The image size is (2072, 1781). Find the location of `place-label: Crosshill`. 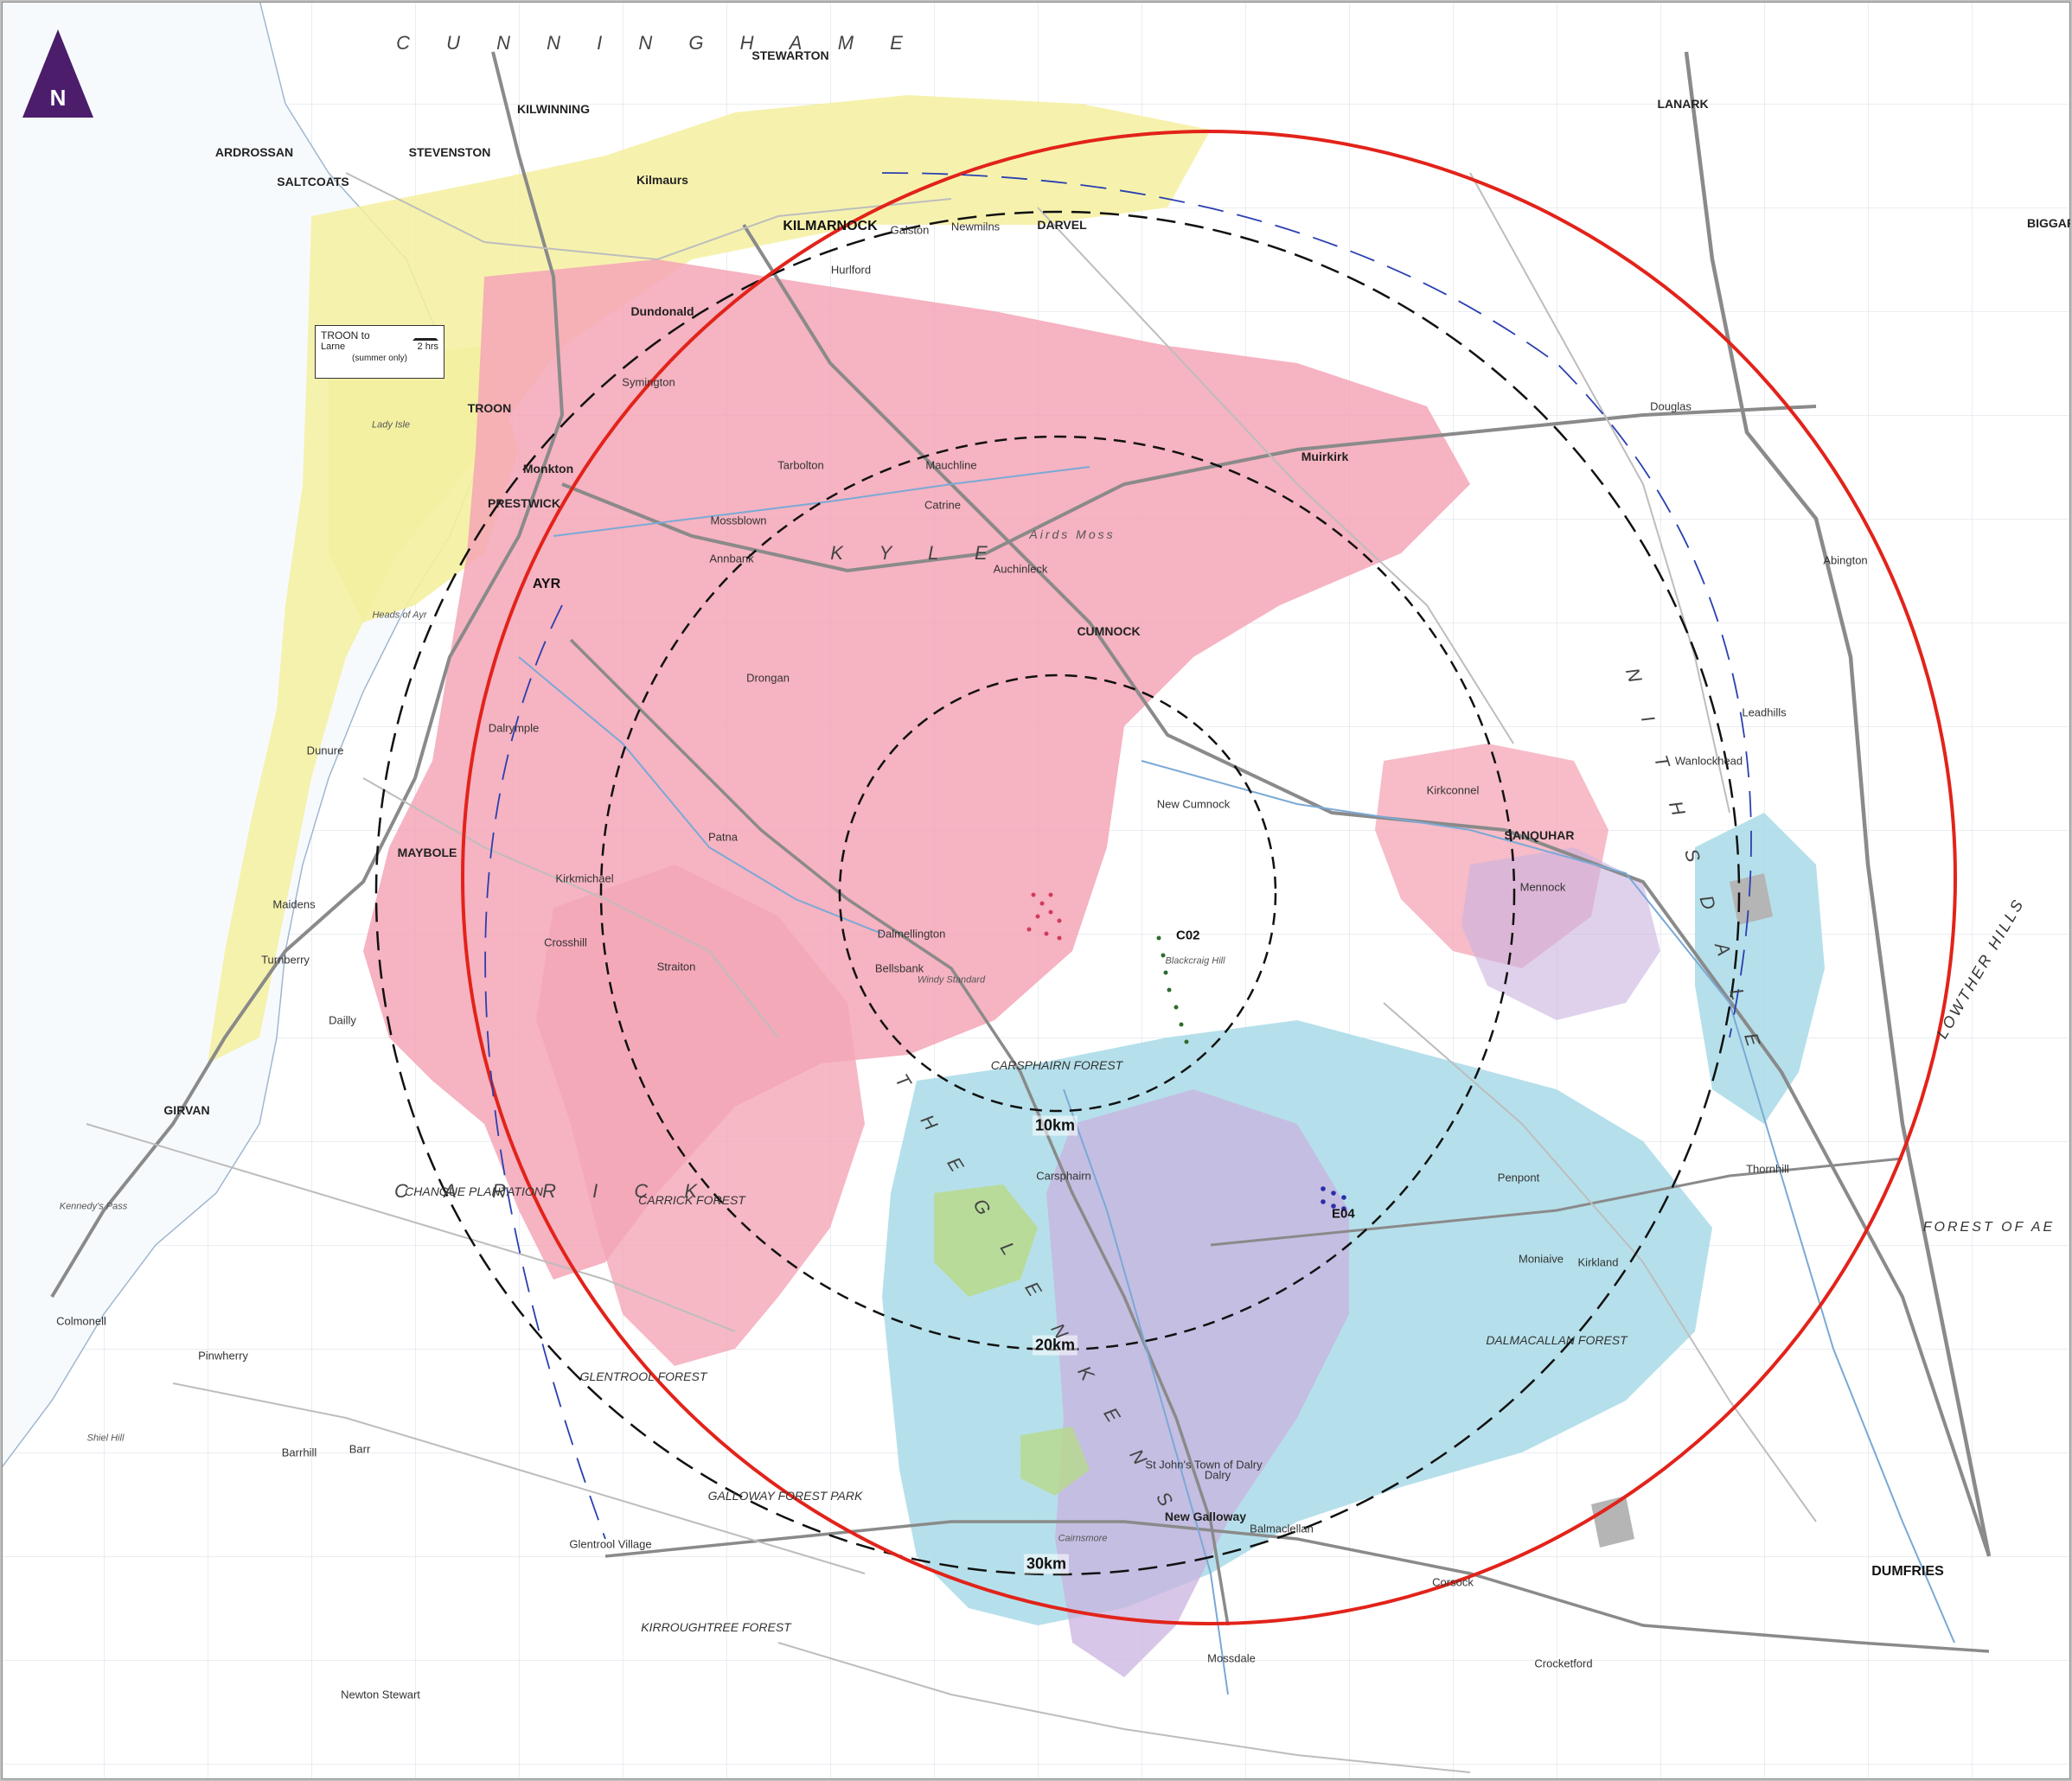

place-label: Crosshill is located at coordinates (565, 942).